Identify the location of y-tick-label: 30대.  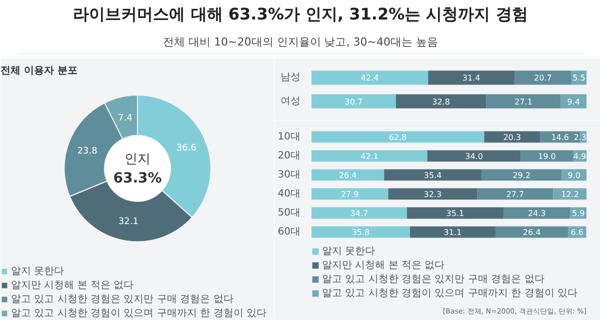
(289, 174).